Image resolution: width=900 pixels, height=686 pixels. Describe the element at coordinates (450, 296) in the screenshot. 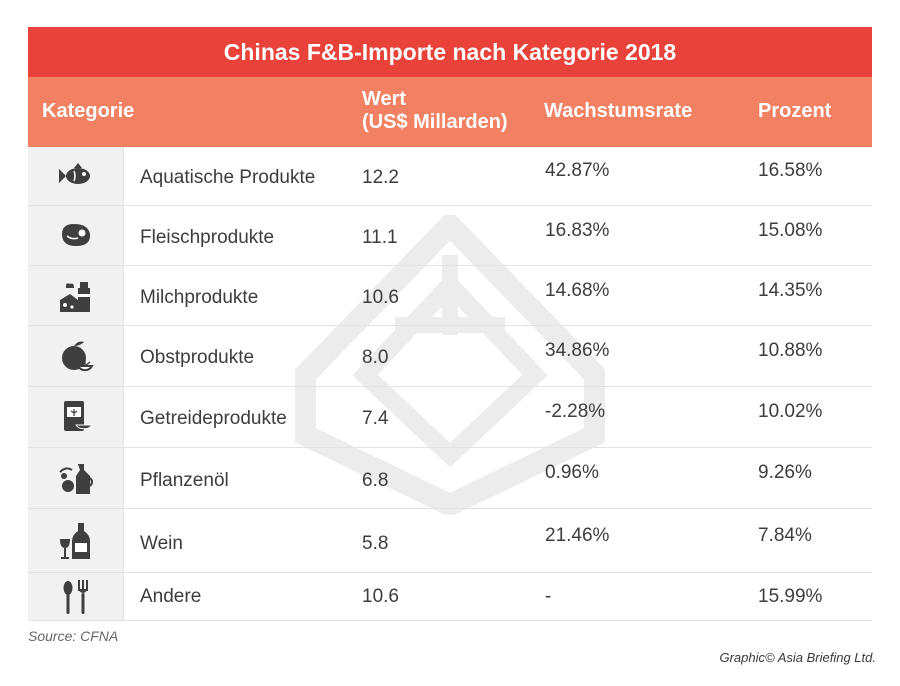

I see `table-row: Milchprodukte 10.6 14.68% 14.35%` at that location.